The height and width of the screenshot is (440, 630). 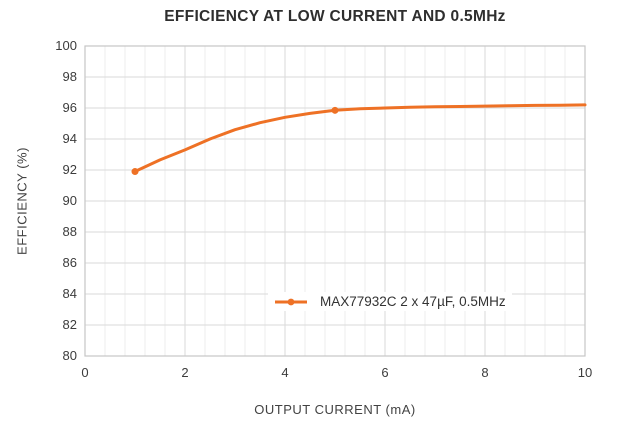 What do you see at coordinates (69, 76) in the screenshot?
I see `y-tick-label: 98` at bounding box center [69, 76].